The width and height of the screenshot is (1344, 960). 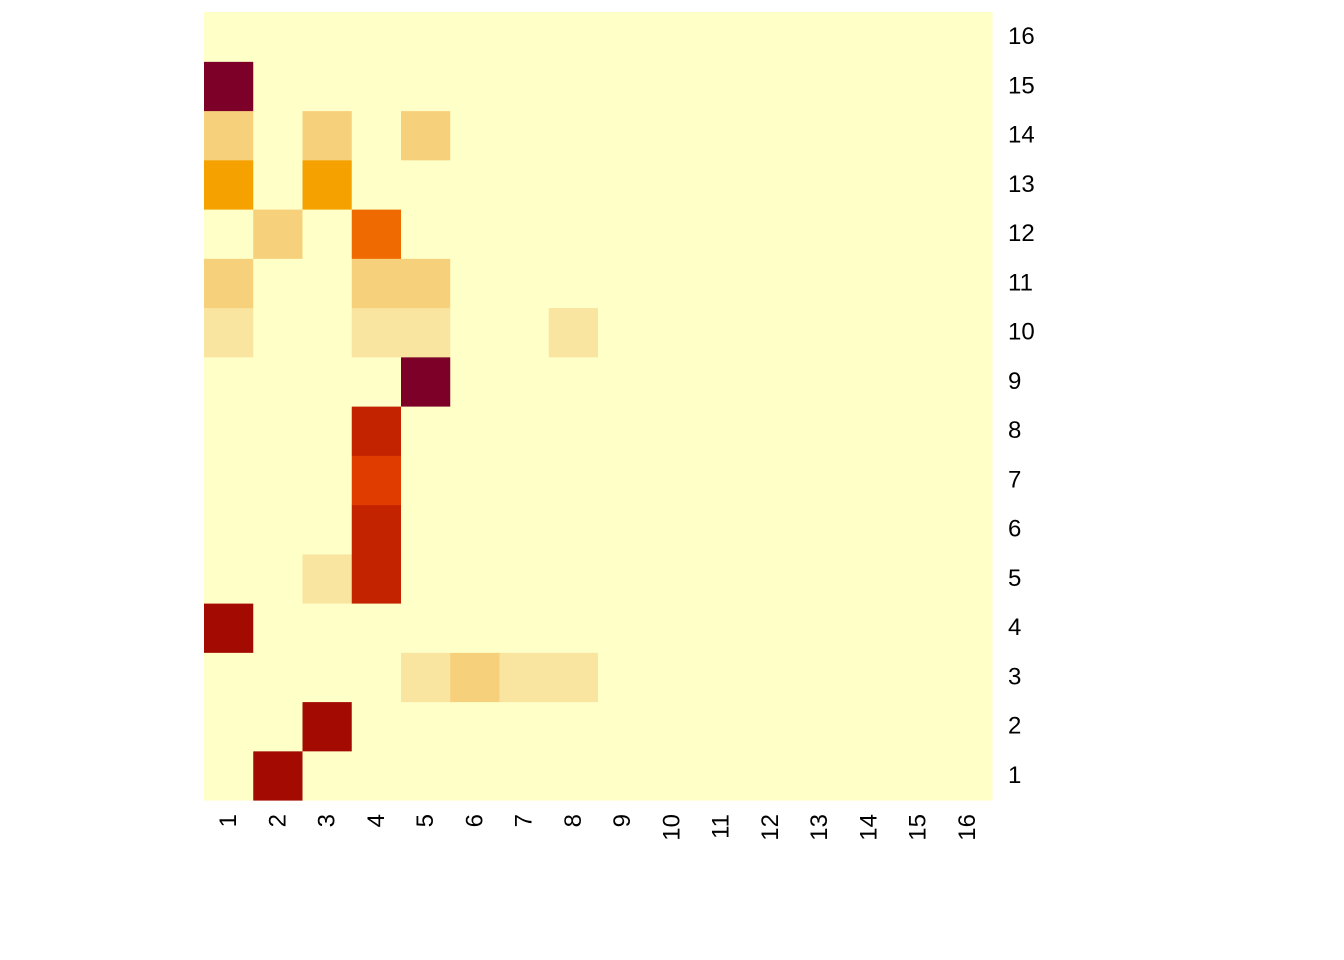 I want to click on y-tick-label: 5, so click(x=1014, y=578).